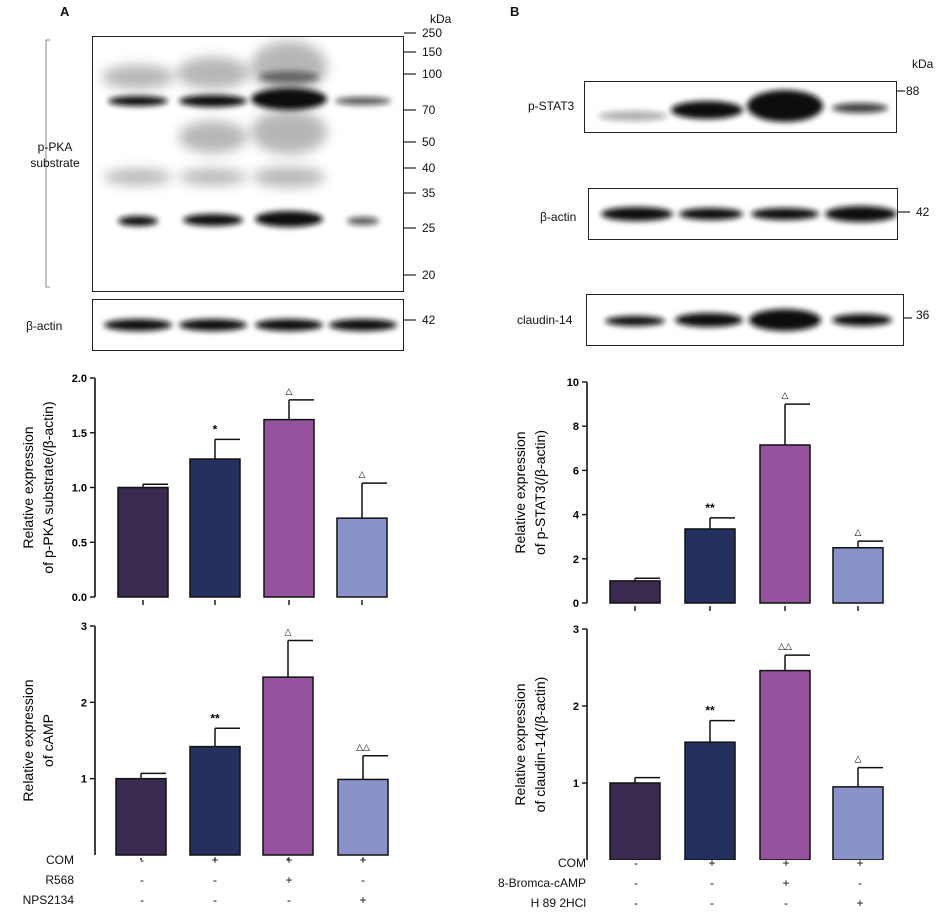 The height and width of the screenshot is (912, 941). I want to click on marker-ticks-a, so click(410, 176).